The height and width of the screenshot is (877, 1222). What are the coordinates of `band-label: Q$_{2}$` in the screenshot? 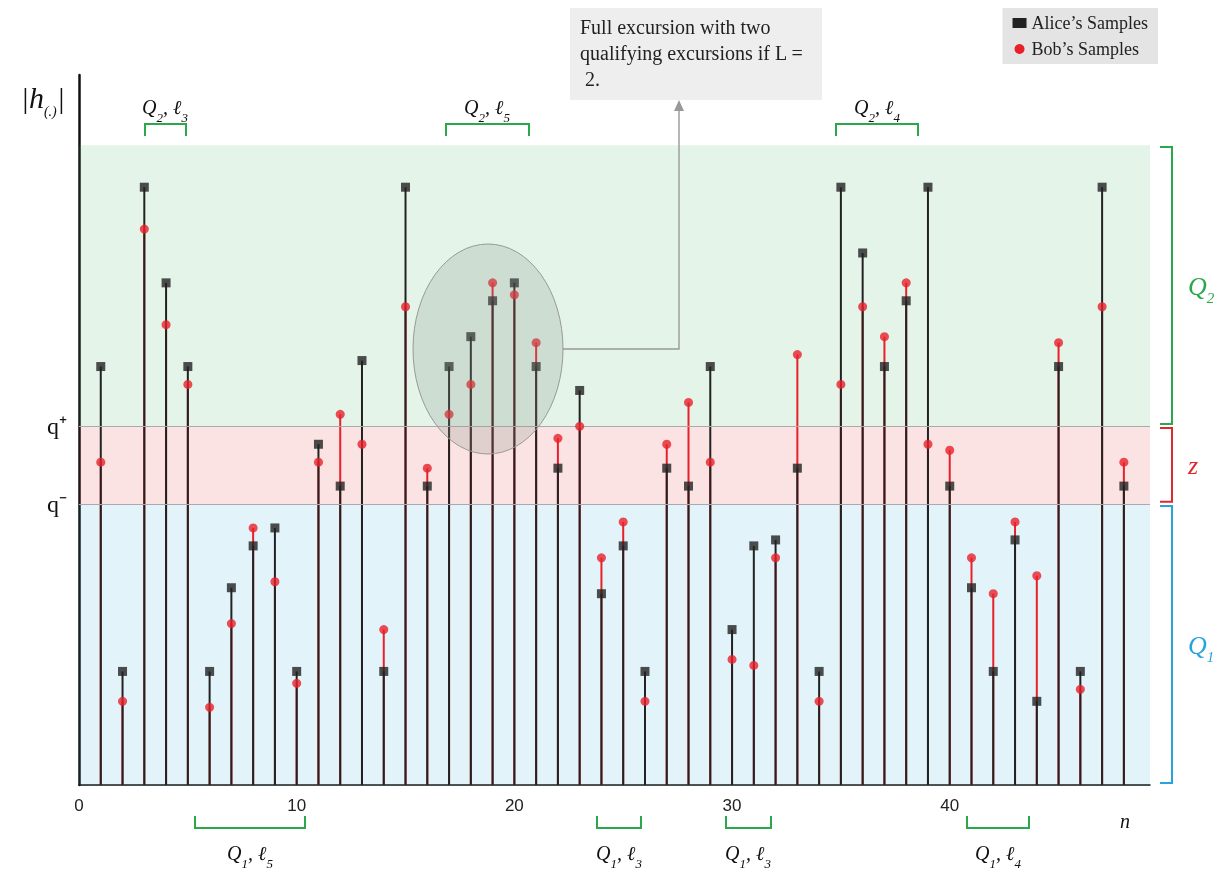 It's located at (153, 110).